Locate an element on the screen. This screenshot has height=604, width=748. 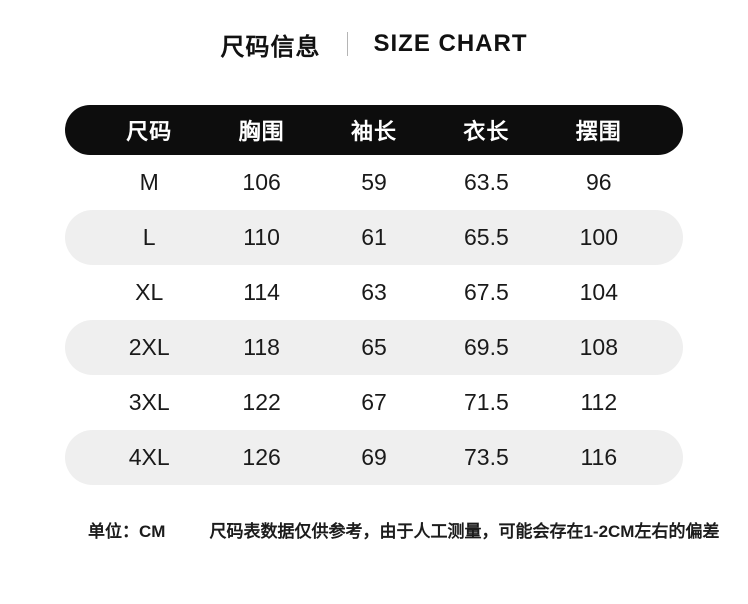
size-cell: 2XL is located at coordinates (149, 347).